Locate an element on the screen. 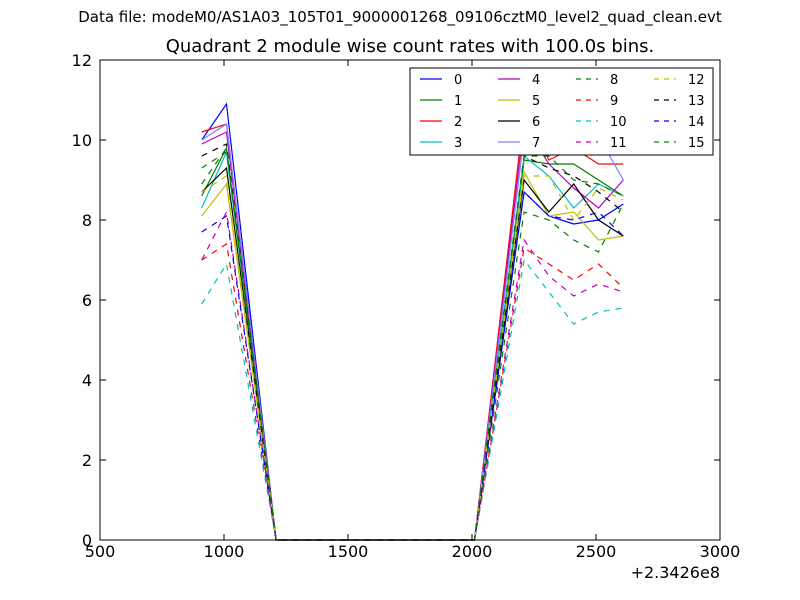  legend-label-12: 12 is located at coordinates (696, 80).